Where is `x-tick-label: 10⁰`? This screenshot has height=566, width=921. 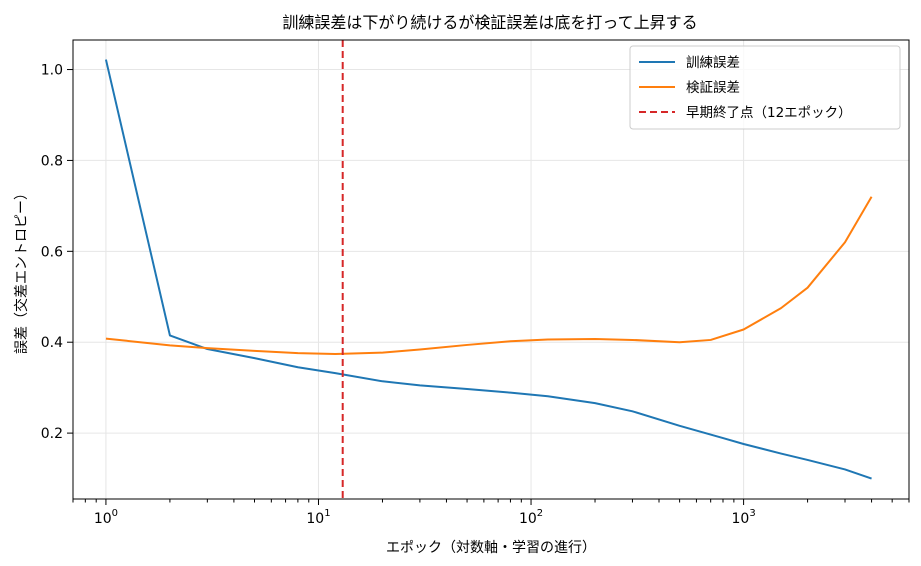 x-tick-label: 10⁰ is located at coordinates (106, 517).